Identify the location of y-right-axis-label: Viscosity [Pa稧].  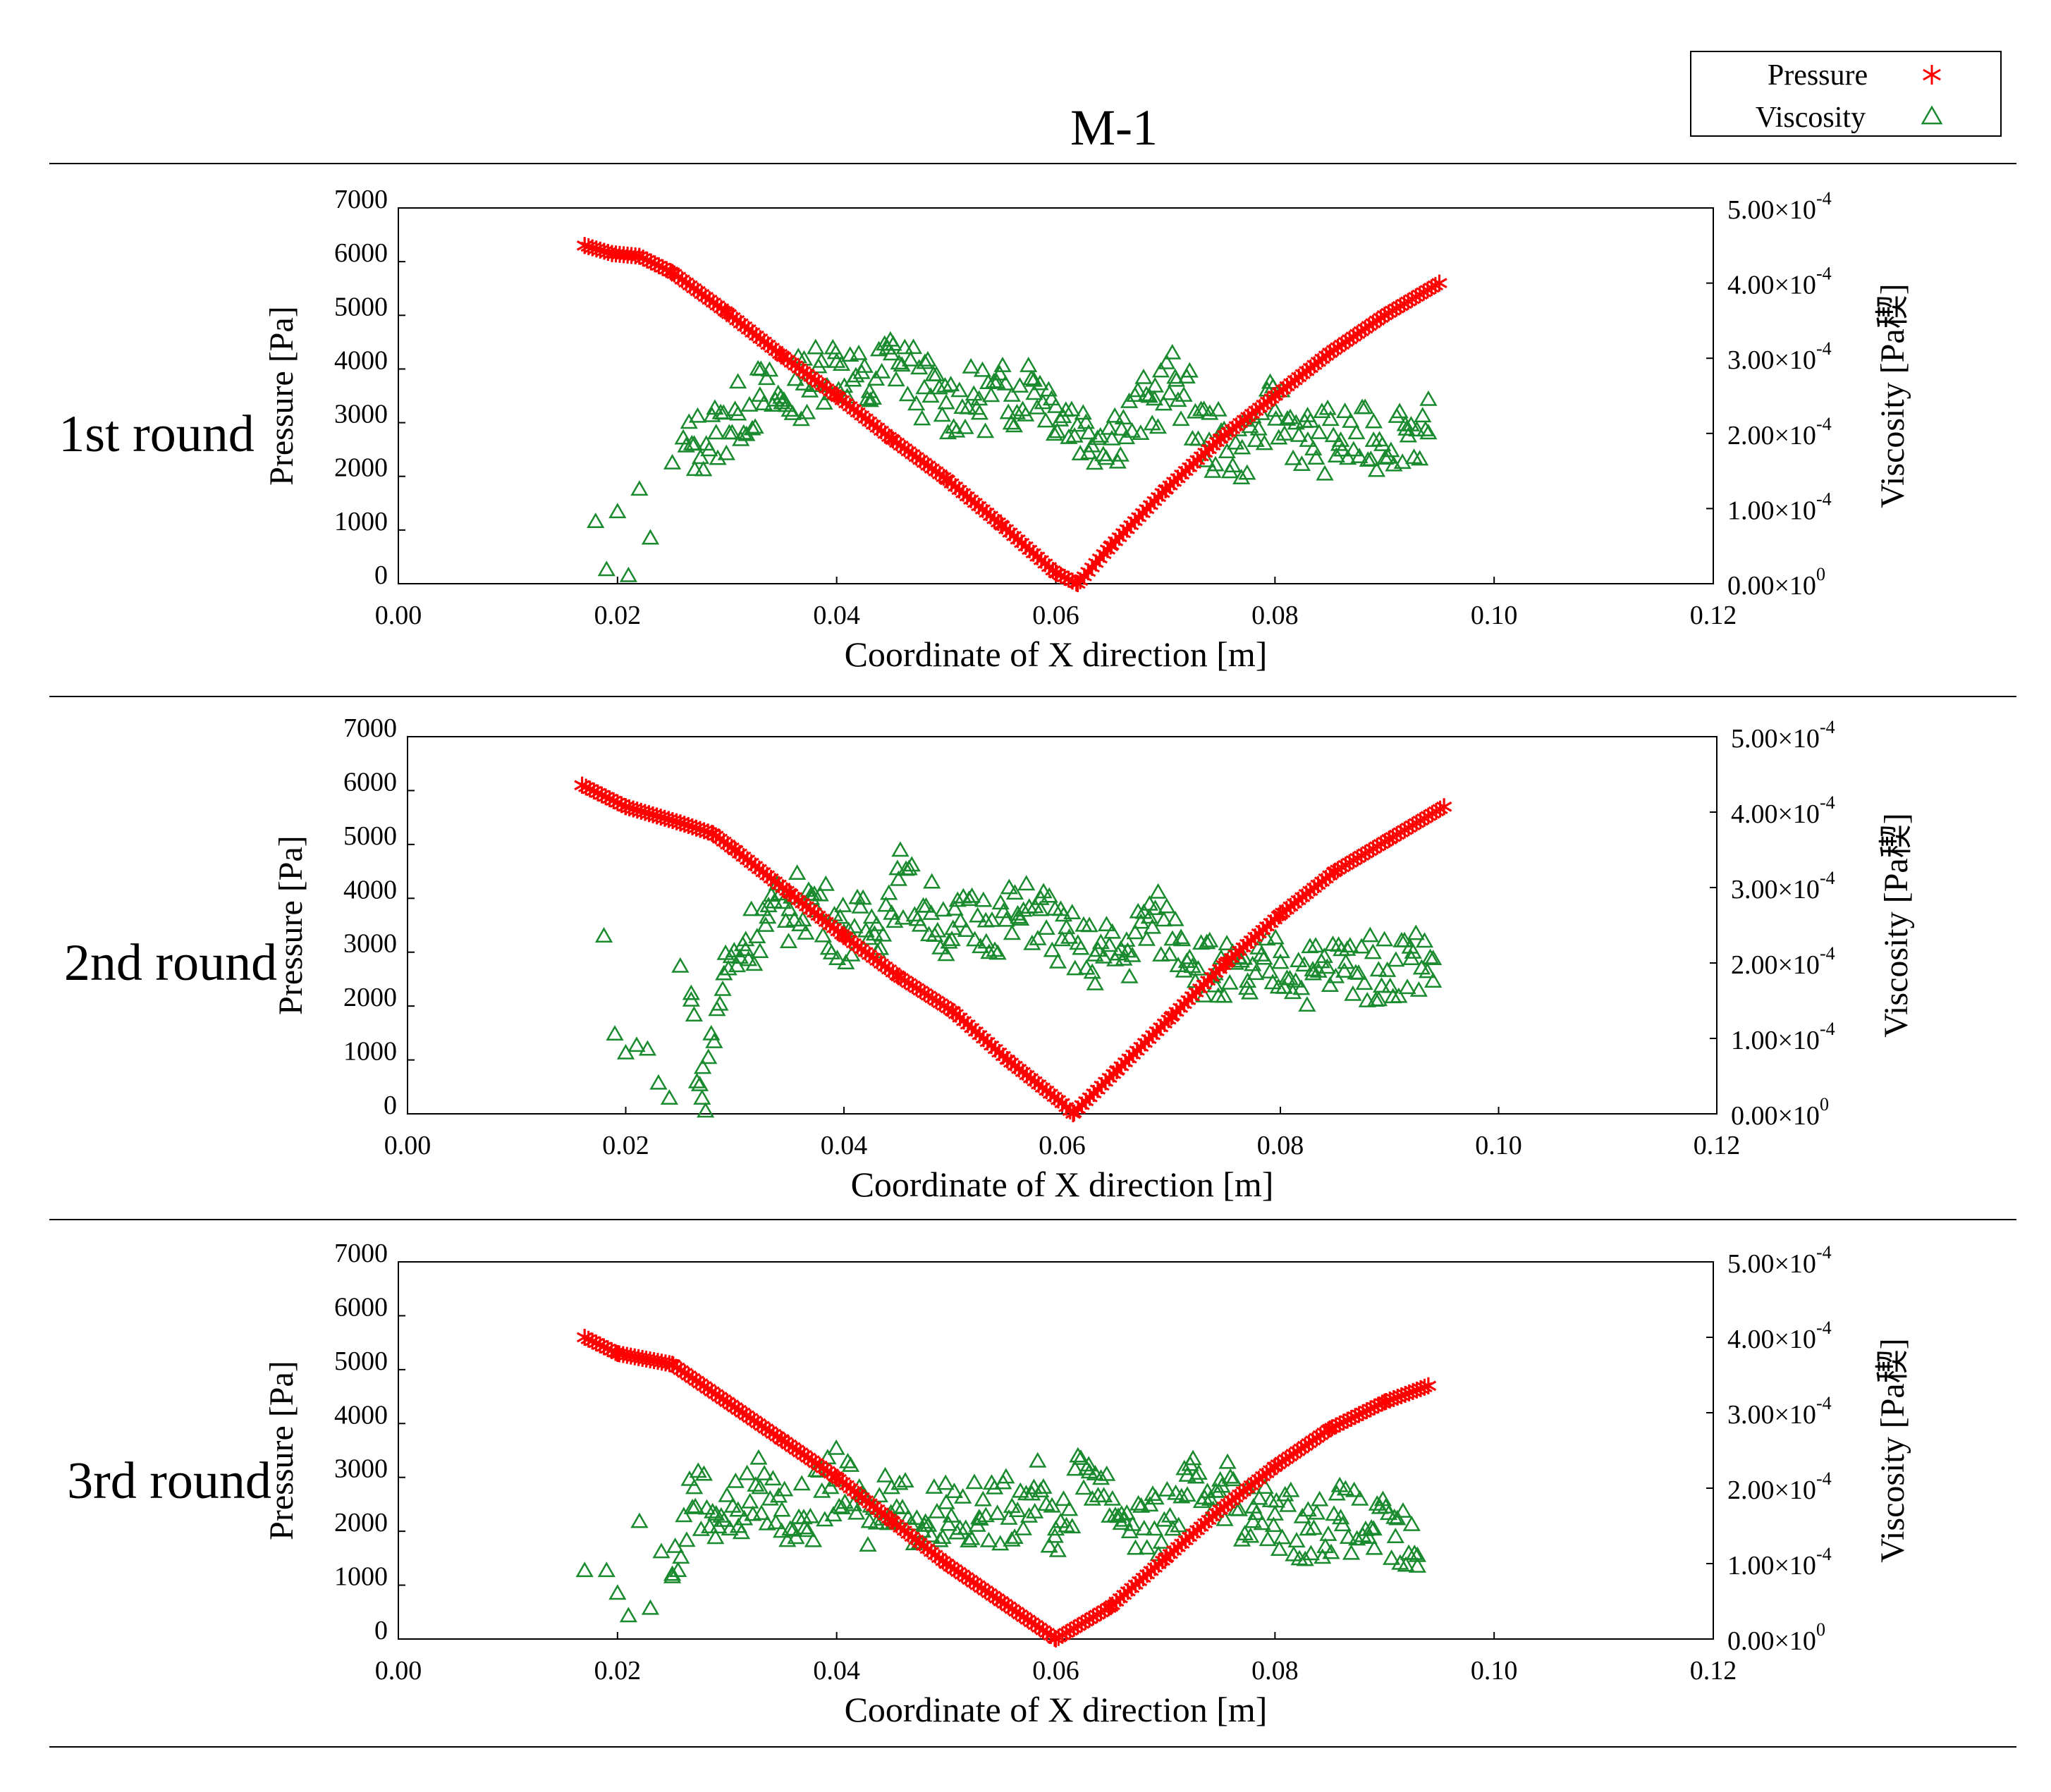
(1892, 1450).